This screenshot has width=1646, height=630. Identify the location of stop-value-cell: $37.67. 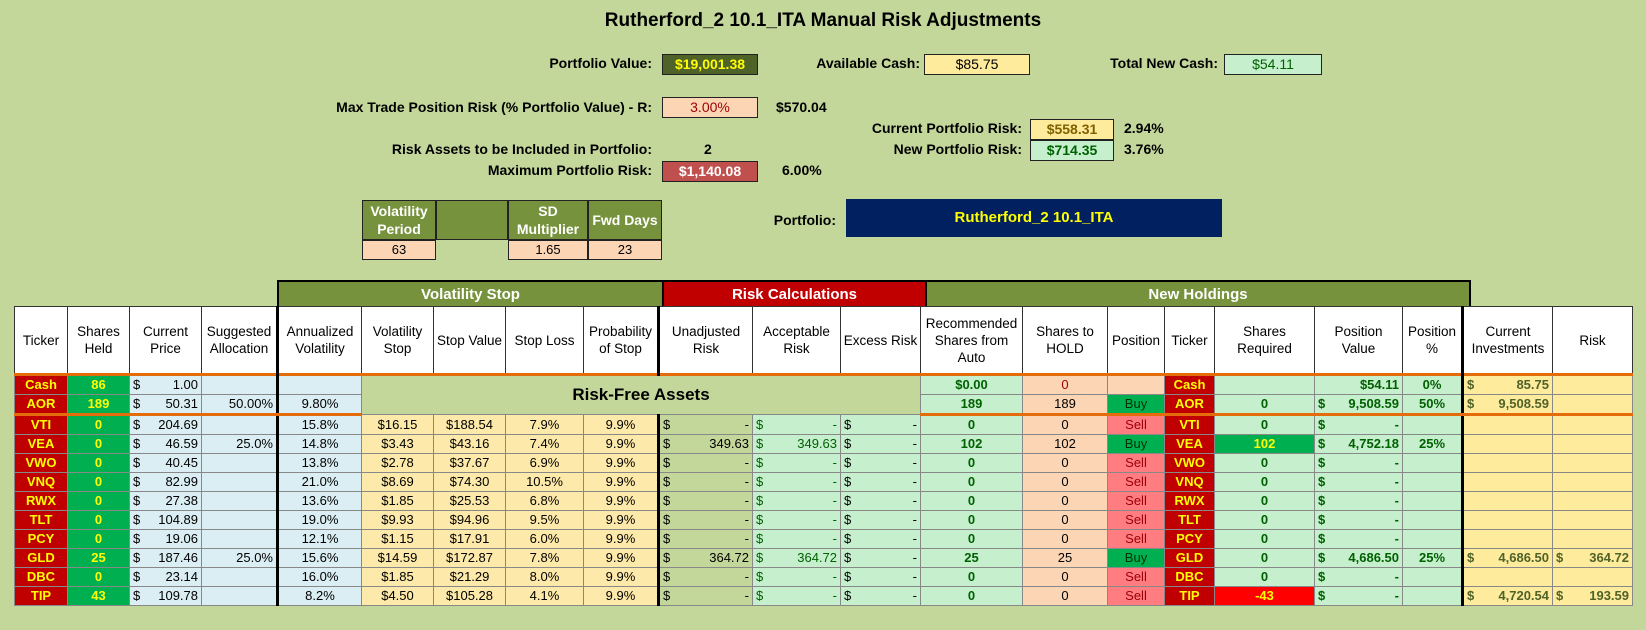
(469, 463).